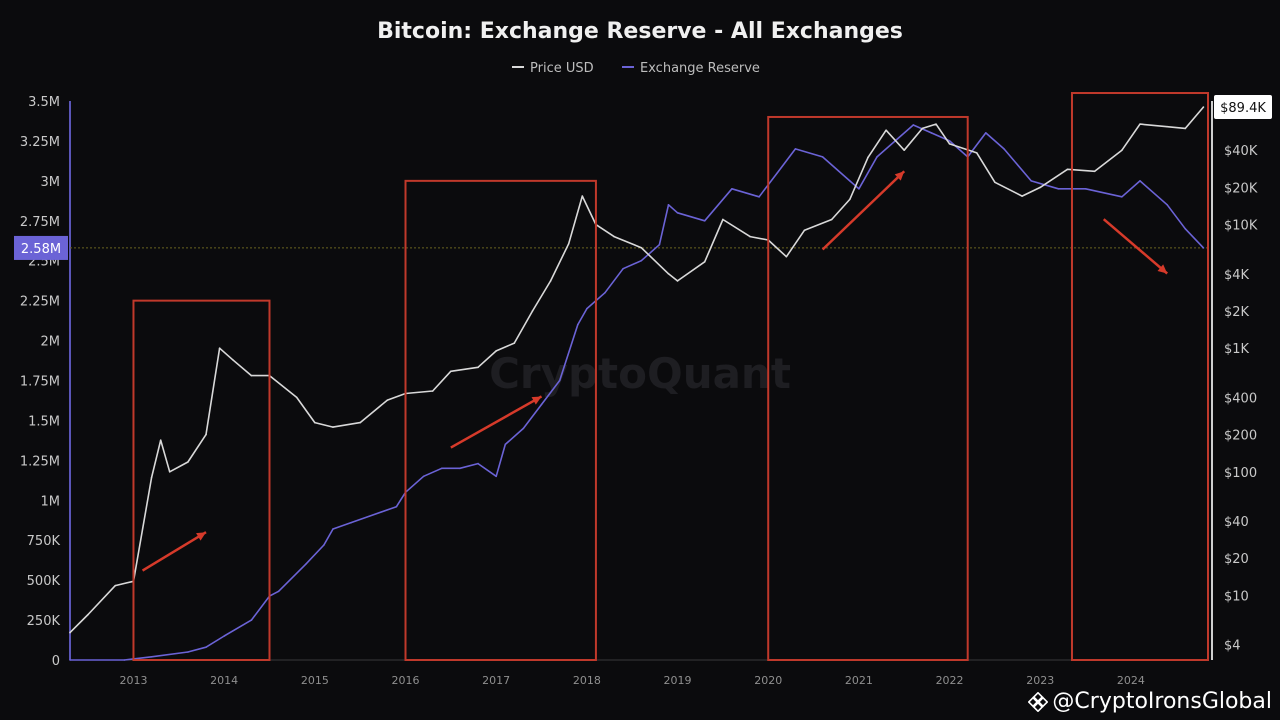 This screenshot has width=1280, height=720. Describe the element at coordinates (315, 680) in the screenshot. I see `x-tick-label: 2015` at that location.